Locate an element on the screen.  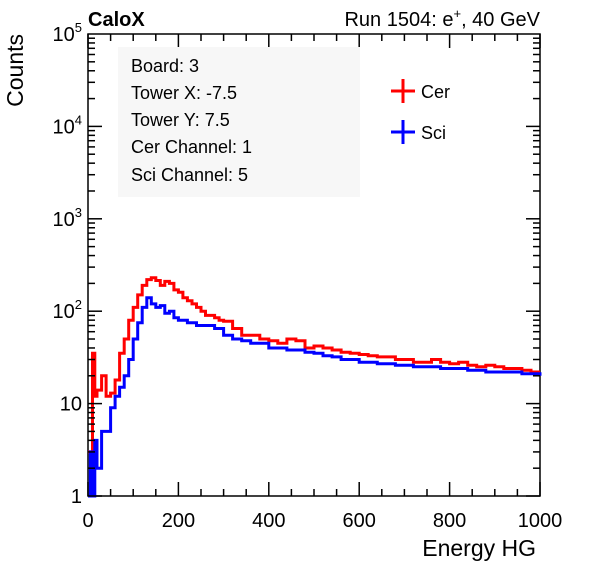
legend-marker-sci is located at coordinates (403, 132).